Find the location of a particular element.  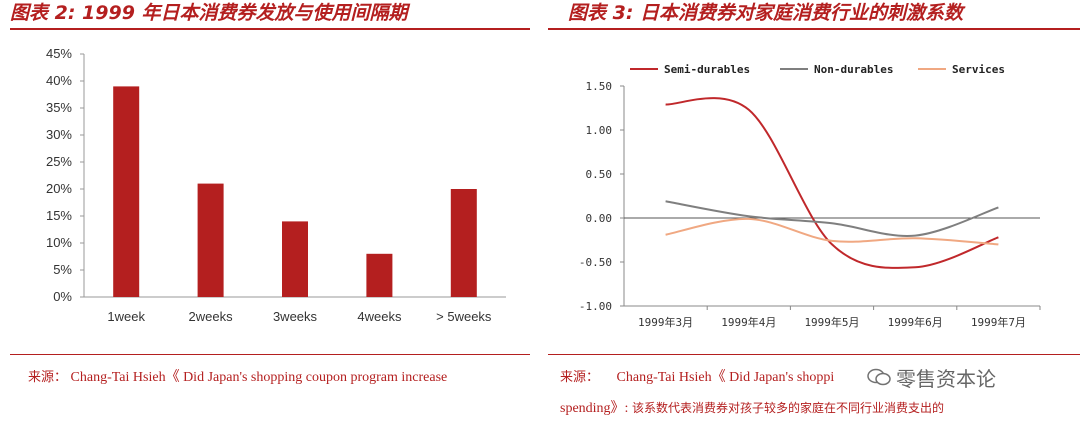

right-source-line2-cn: 该系数代表消费券对孩子较多的家庭在不同行业消费支出的 is located at coordinates (787, 408).